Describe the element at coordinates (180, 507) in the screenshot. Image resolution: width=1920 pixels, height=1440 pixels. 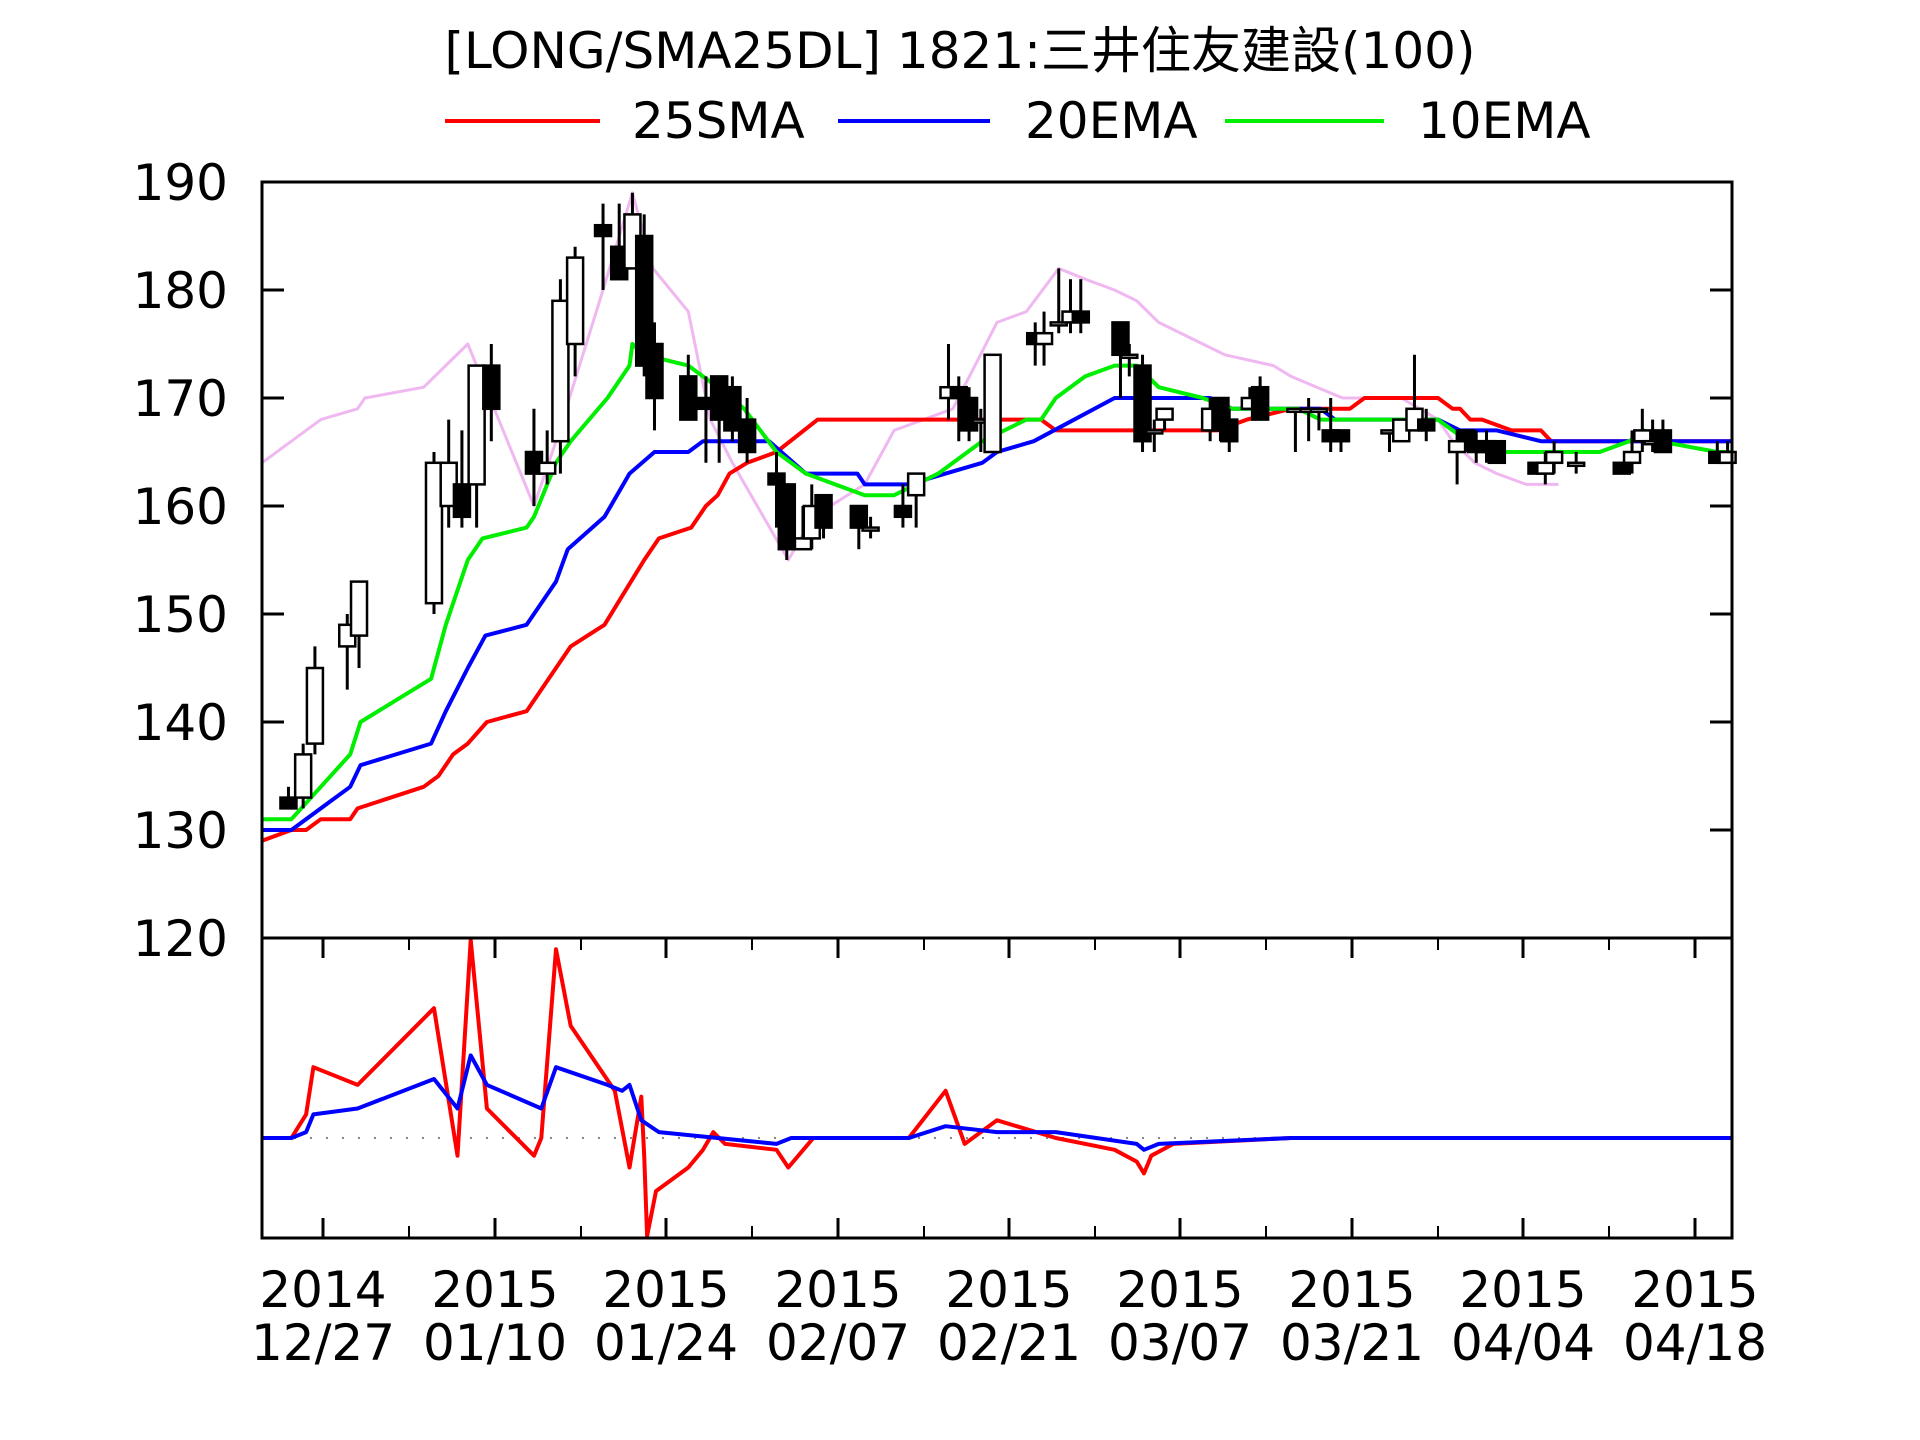
I see `y-tick-label: 160` at that location.